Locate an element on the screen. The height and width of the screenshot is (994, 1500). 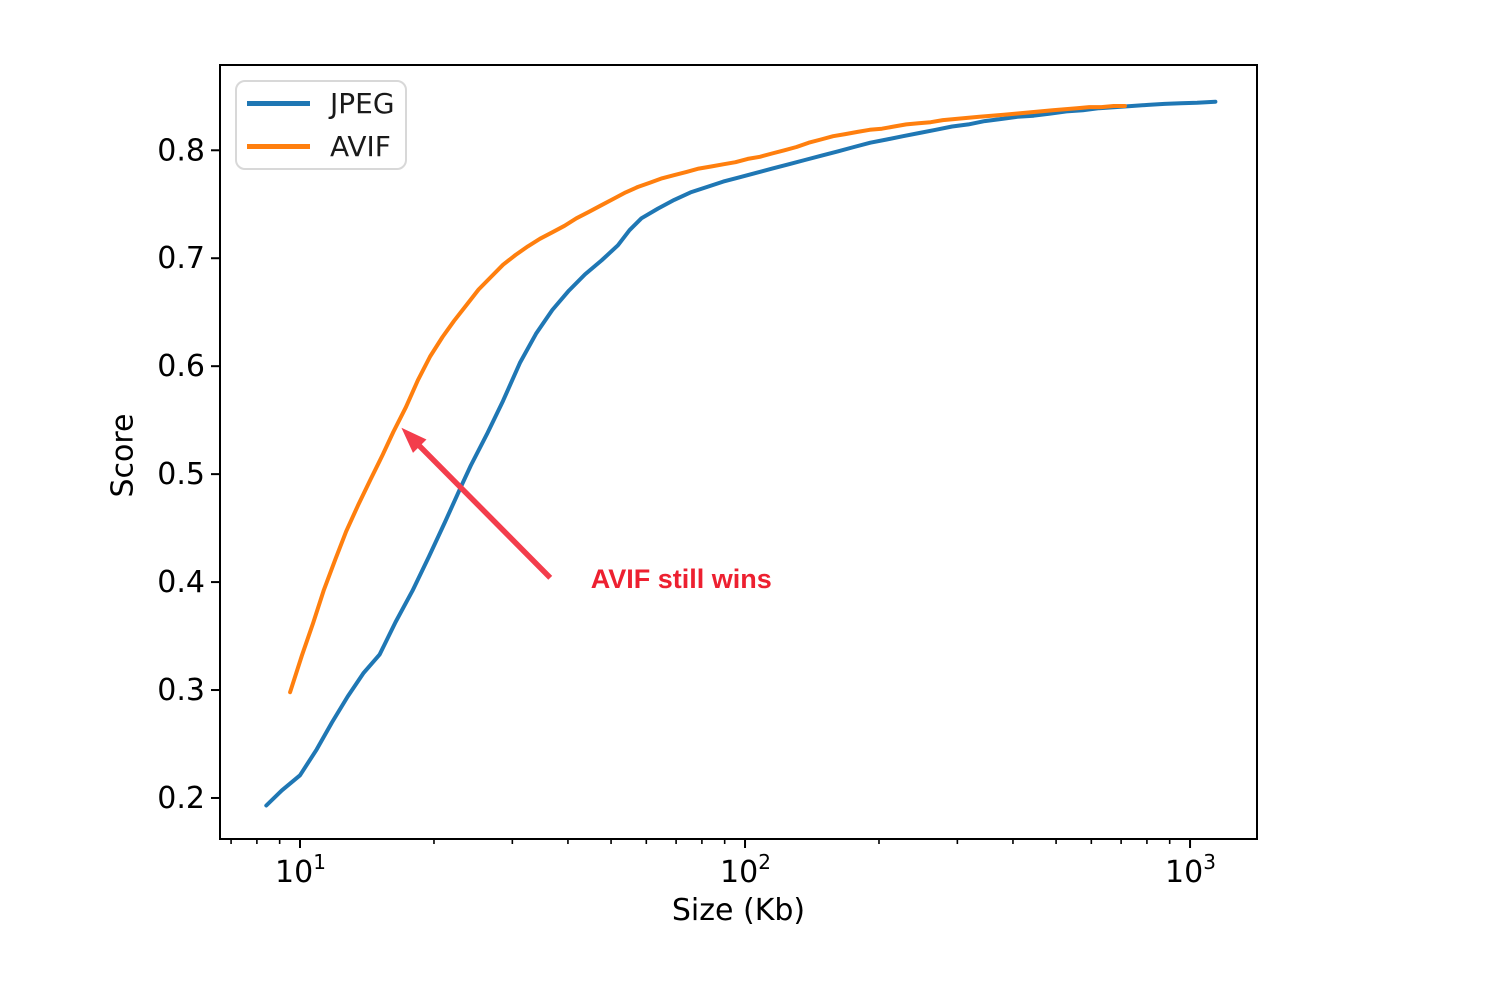
x-tick-label: 10³ is located at coordinates (1190, 870).